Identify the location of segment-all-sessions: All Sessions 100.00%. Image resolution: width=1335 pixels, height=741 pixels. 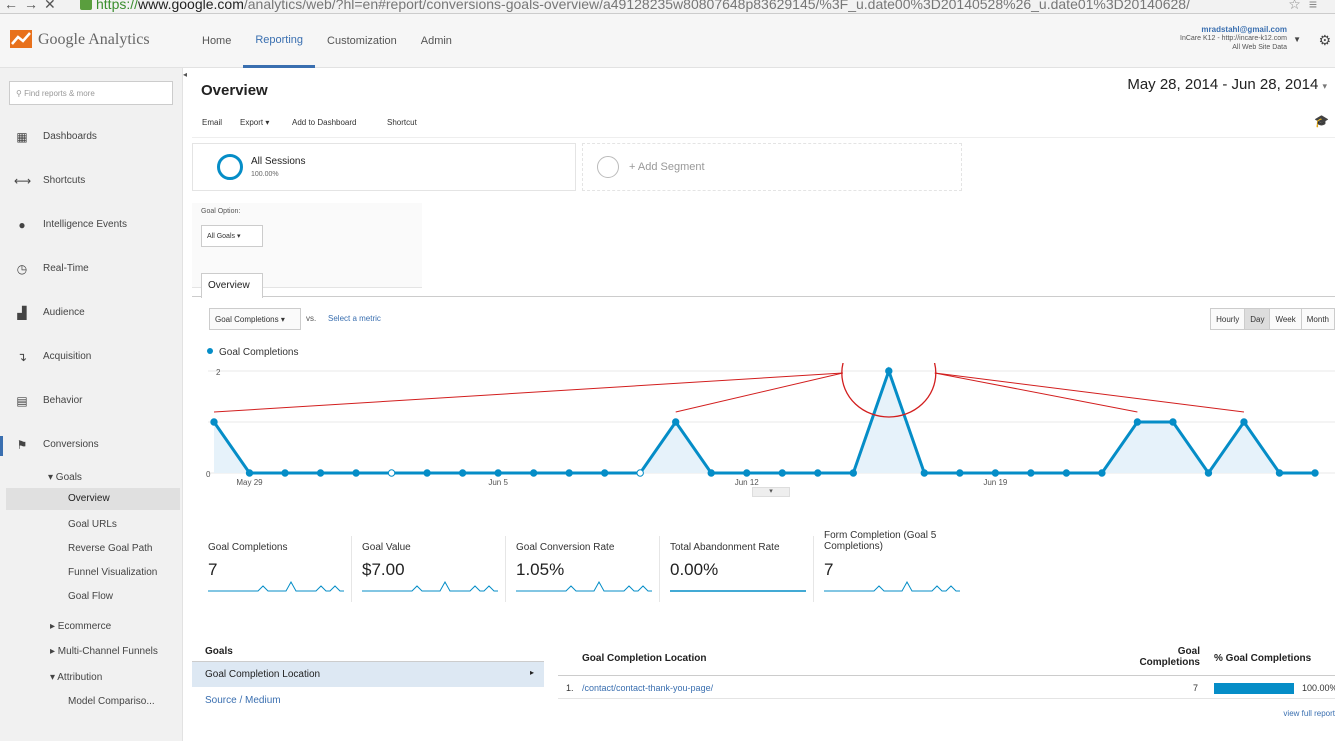
(384, 167).